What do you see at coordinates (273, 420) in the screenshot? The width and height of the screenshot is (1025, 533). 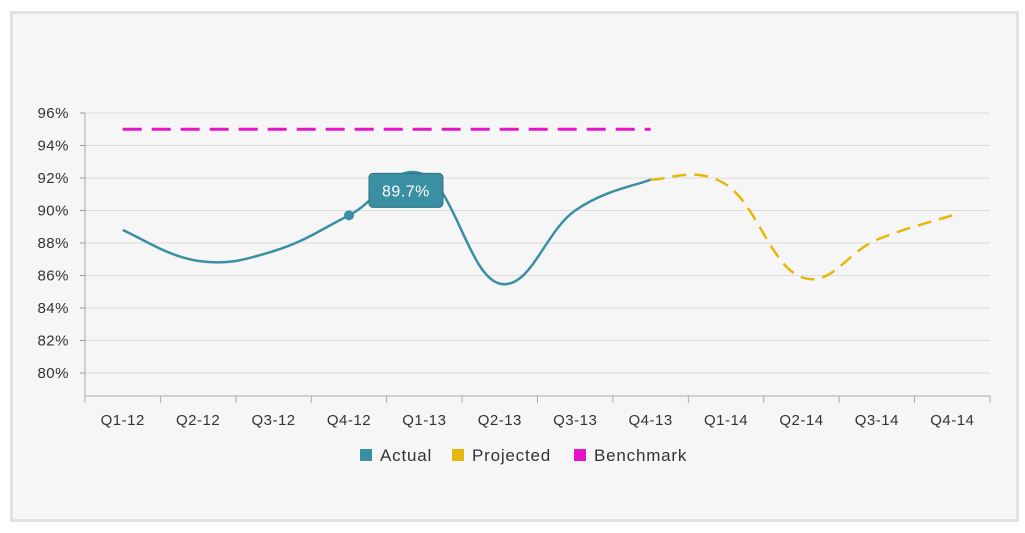 I see `x-tick-label: Q3-12` at bounding box center [273, 420].